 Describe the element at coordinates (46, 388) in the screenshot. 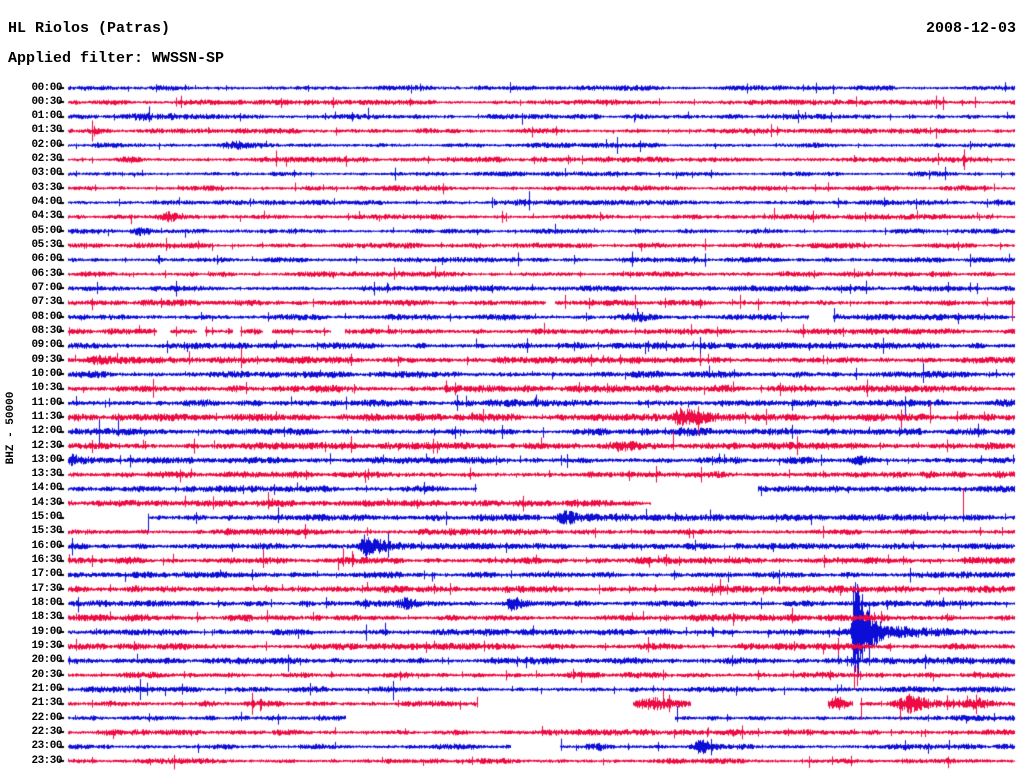

I see `time-label-10-30: 10:30` at that location.